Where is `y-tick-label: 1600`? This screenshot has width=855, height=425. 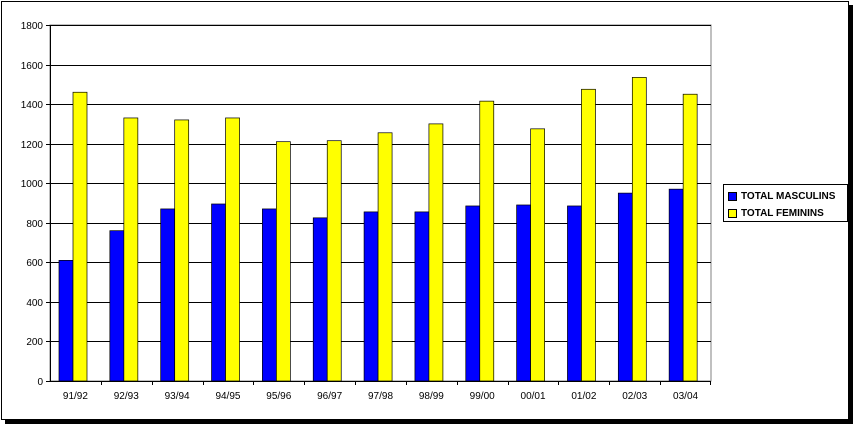 y-tick-label: 1600 is located at coordinates (32, 66).